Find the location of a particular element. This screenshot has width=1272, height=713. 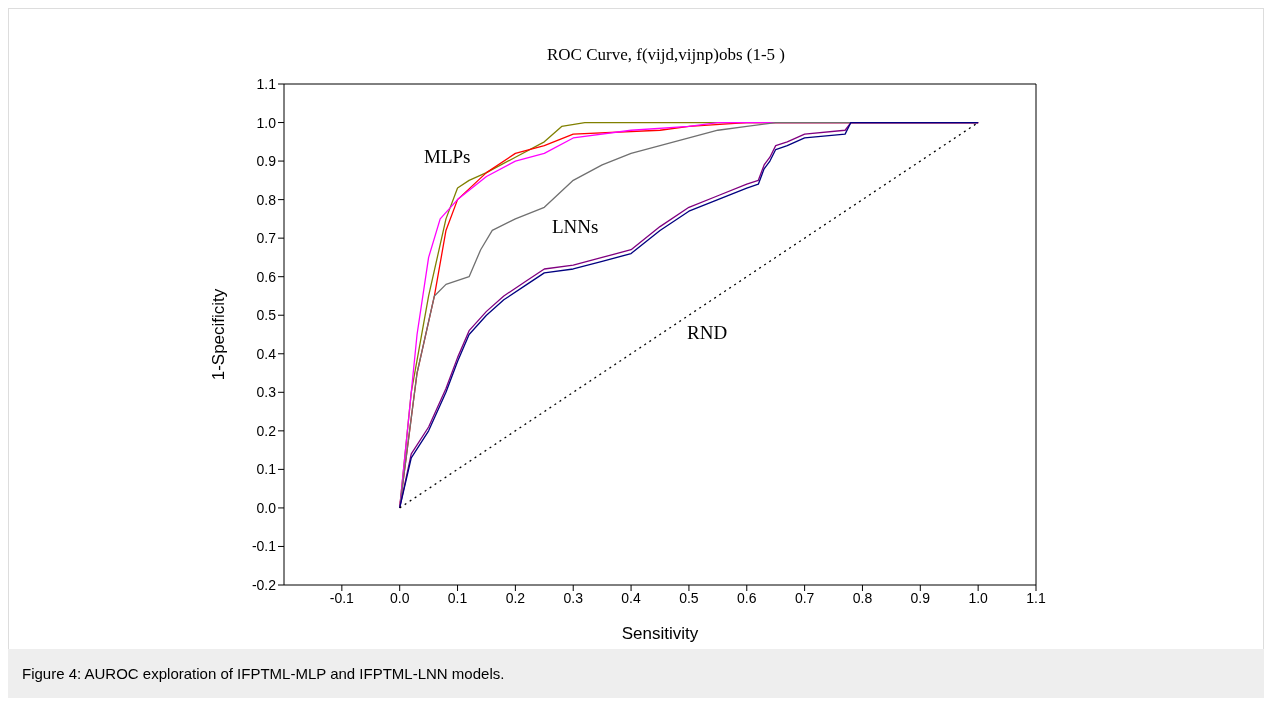

y-tick-label: 1.1 is located at coordinates (266, 83).